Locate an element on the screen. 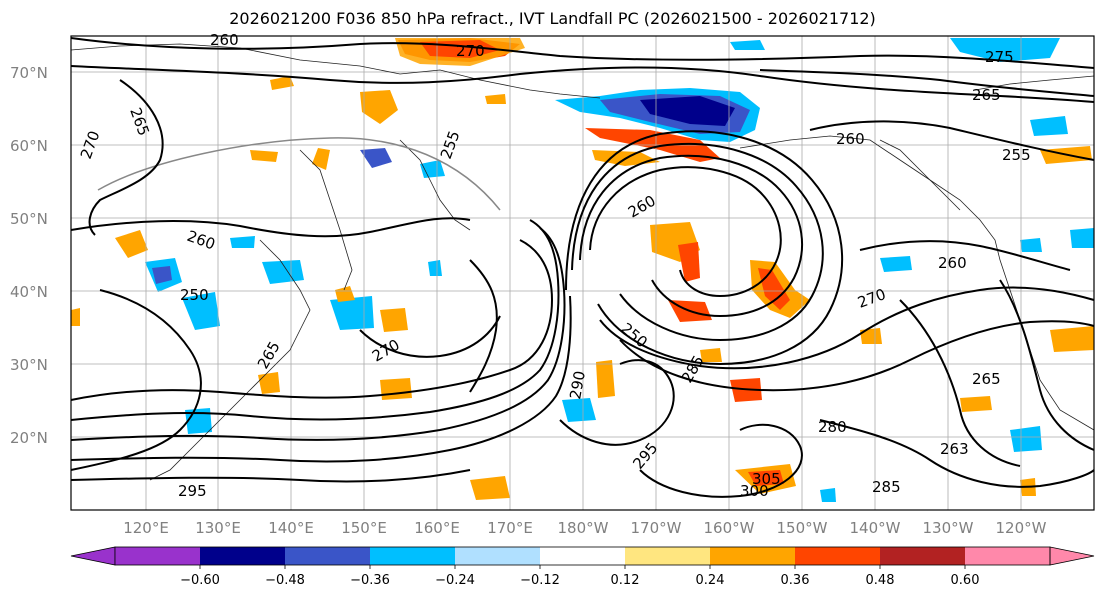 The width and height of the screenshot is (1105, 604). contour-label: 305 is located at coordinates (766, 479).